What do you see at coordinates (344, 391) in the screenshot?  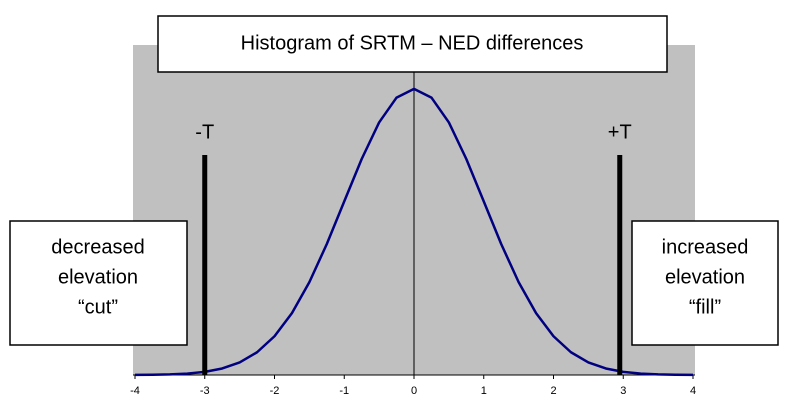 I see `x-tick-label: -1` at bounding box center [344, 391].